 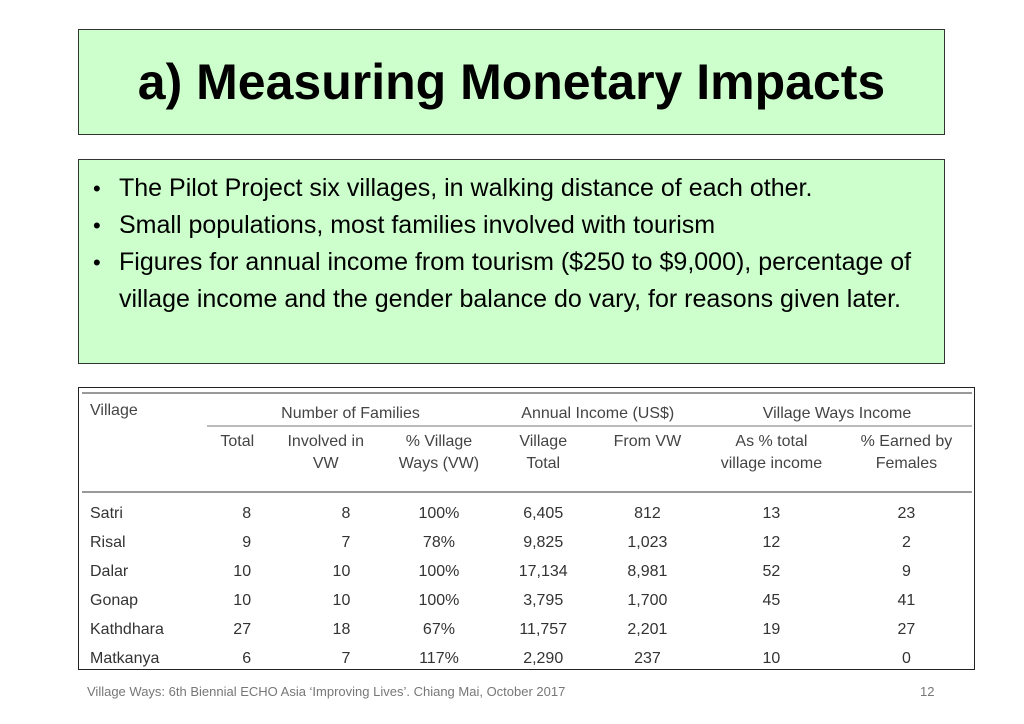 What do you see at coordinates (237, 459) in the screenshot?
I see `header-total: Total` at bounding box center [237, 459].